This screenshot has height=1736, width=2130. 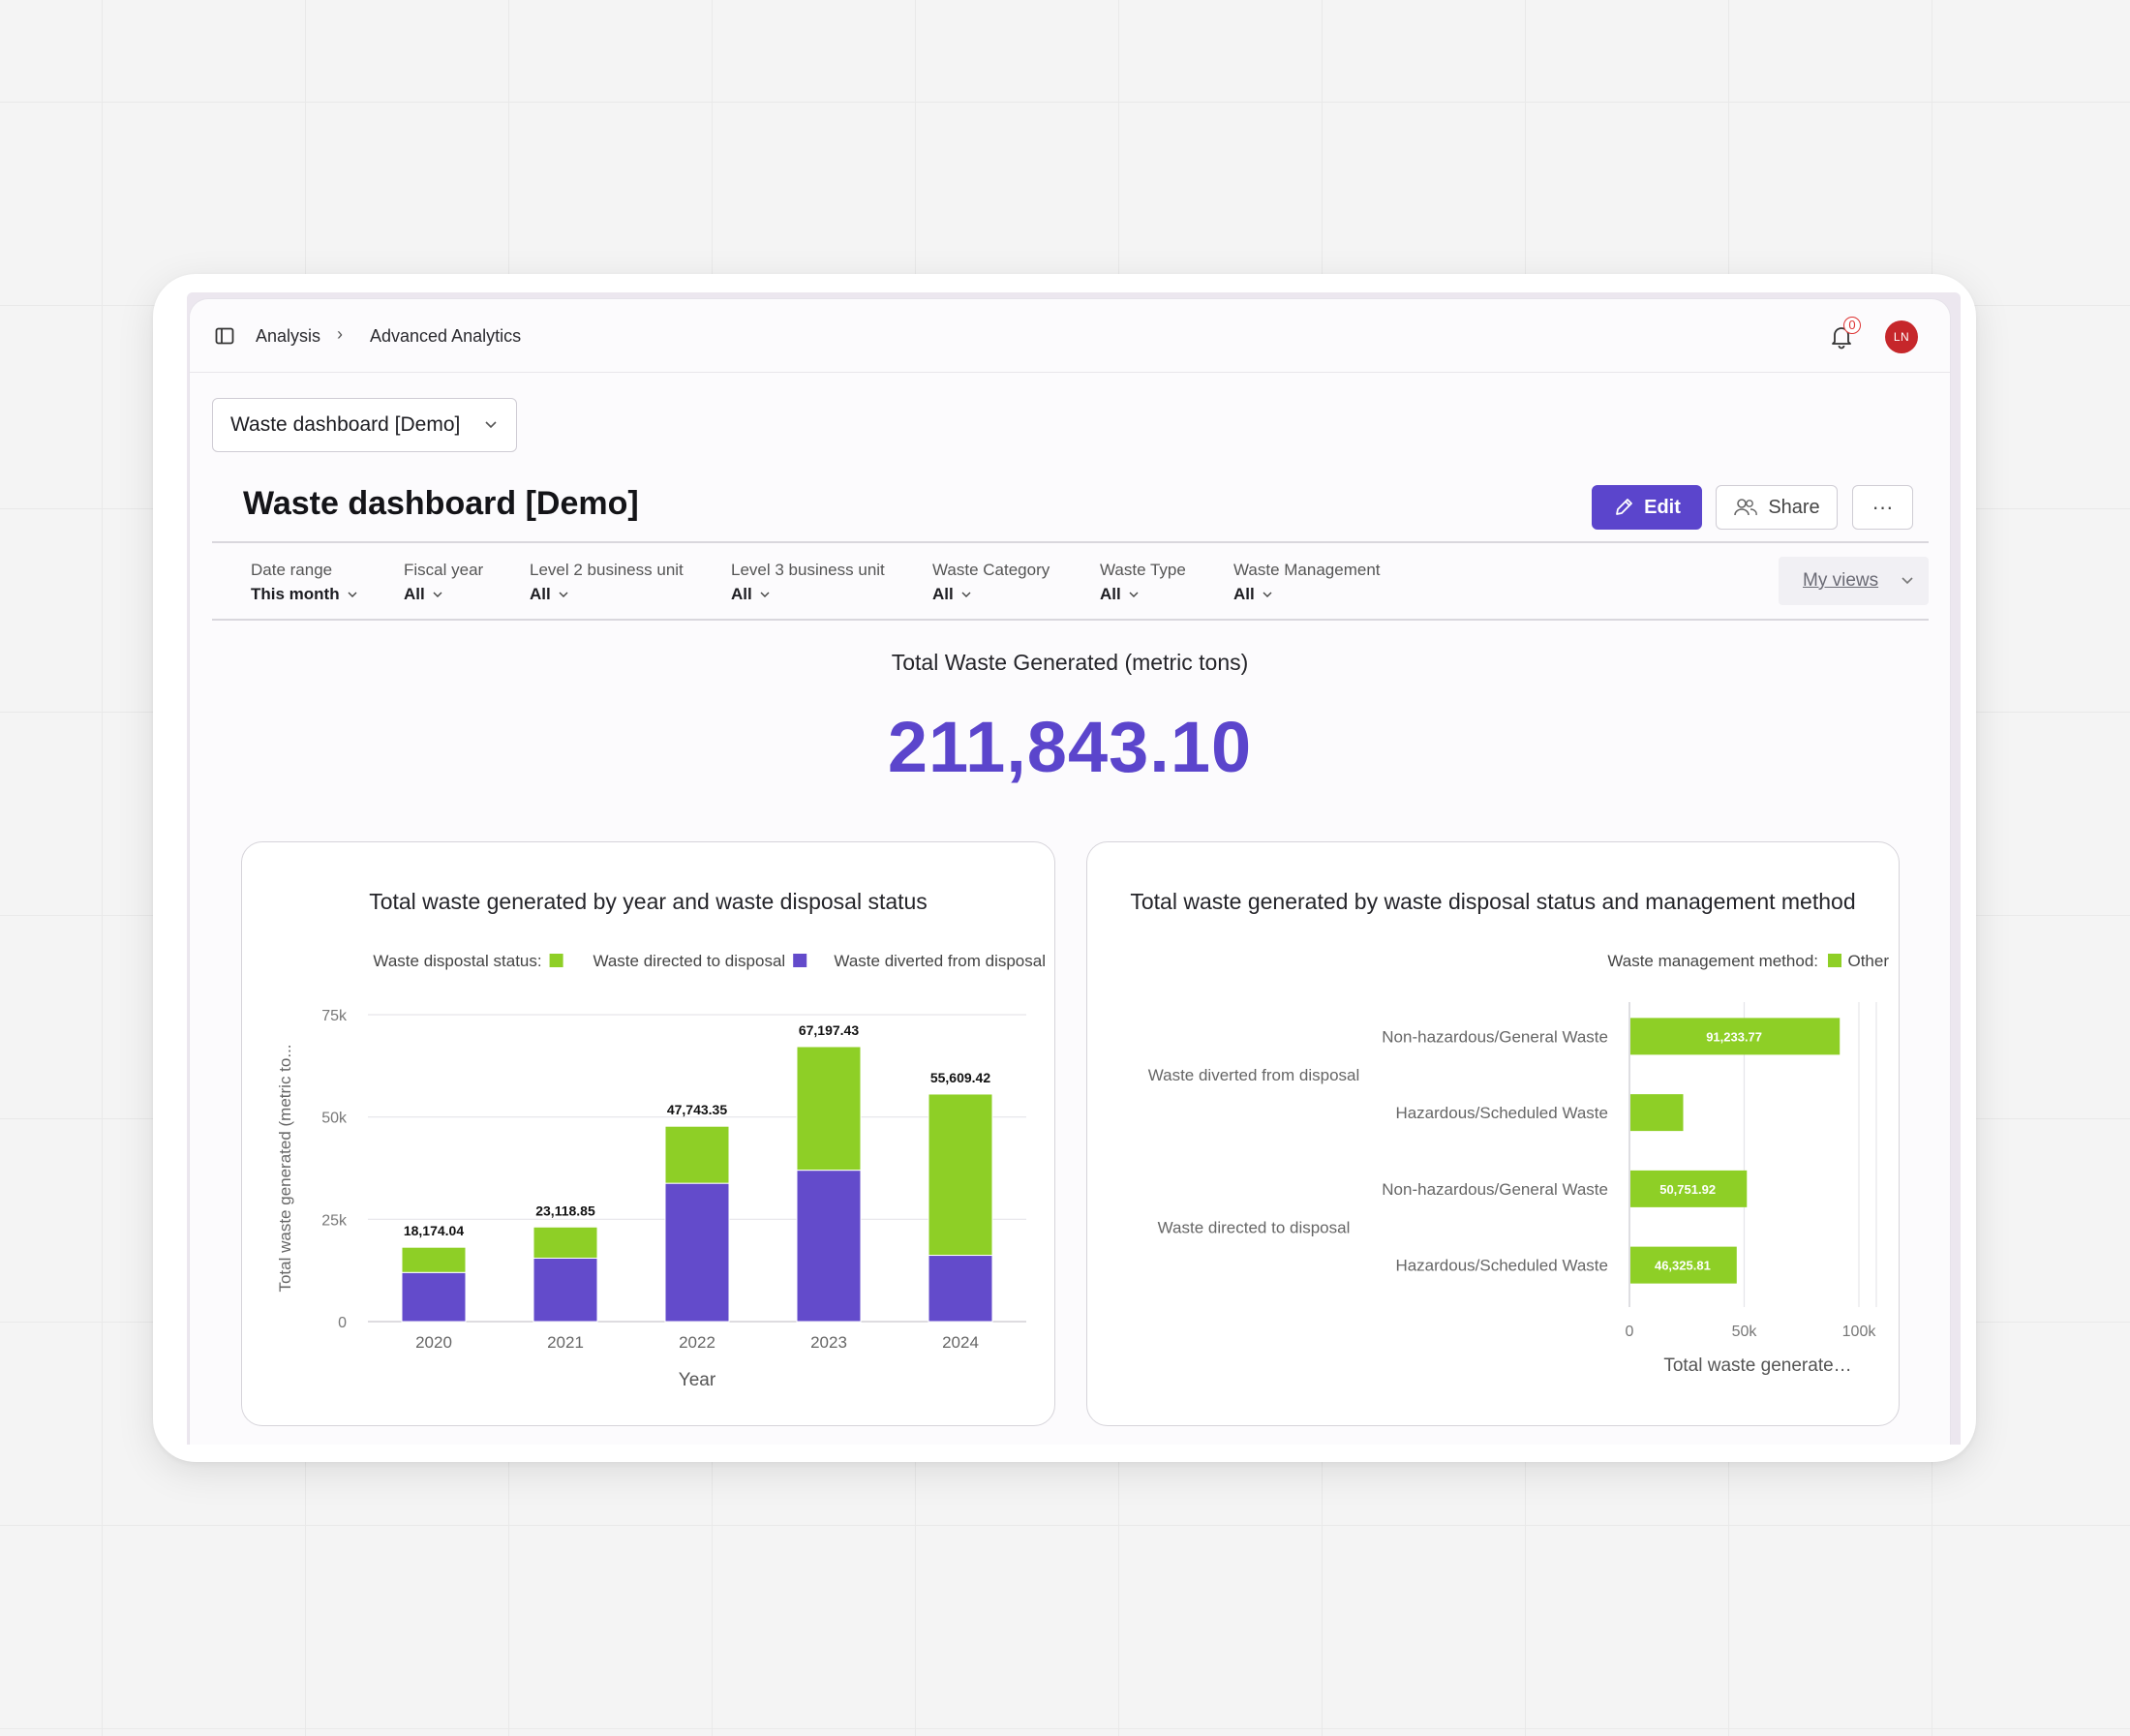 I want to click on edit-button-label: Edit, so click(x=1662, y=507).